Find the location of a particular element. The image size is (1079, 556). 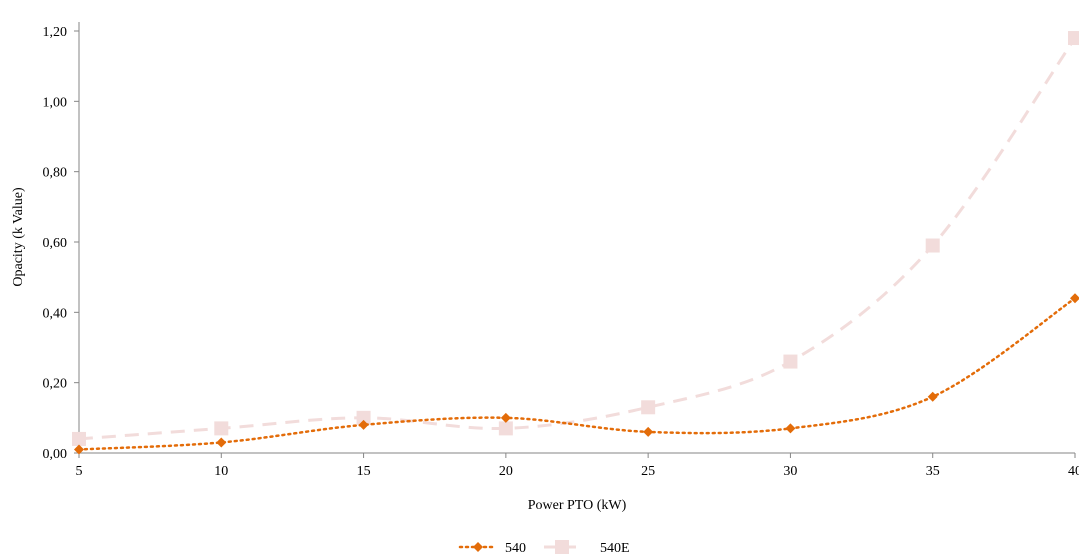

x-tick-label: 5 is located at coordinates (79, 471).